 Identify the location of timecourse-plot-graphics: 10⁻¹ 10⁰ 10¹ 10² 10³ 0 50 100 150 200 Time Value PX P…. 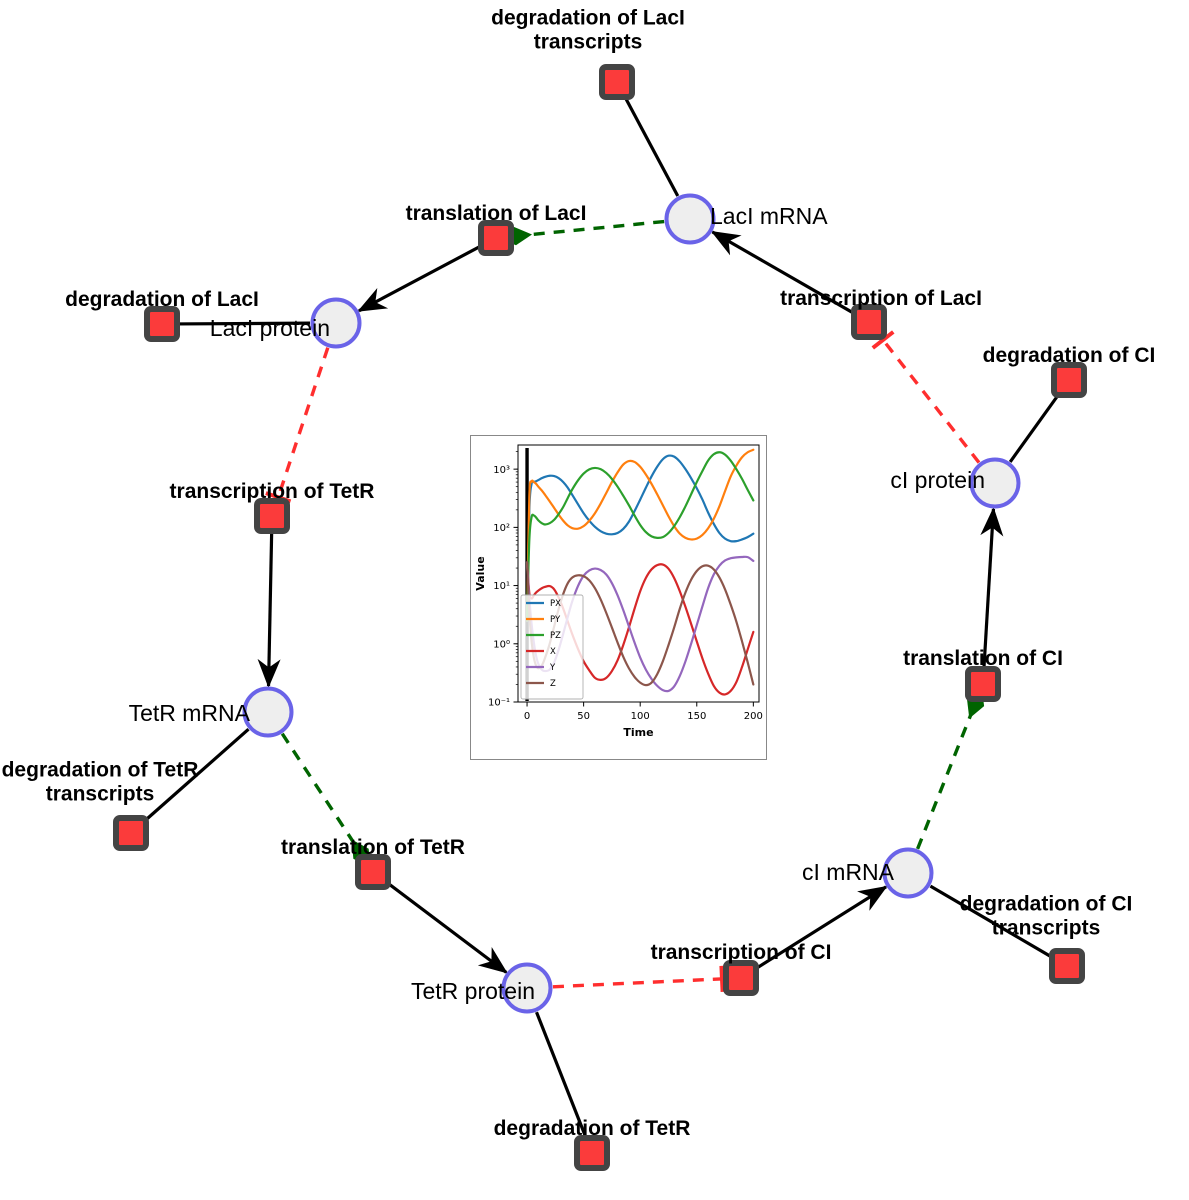
(618, 591).